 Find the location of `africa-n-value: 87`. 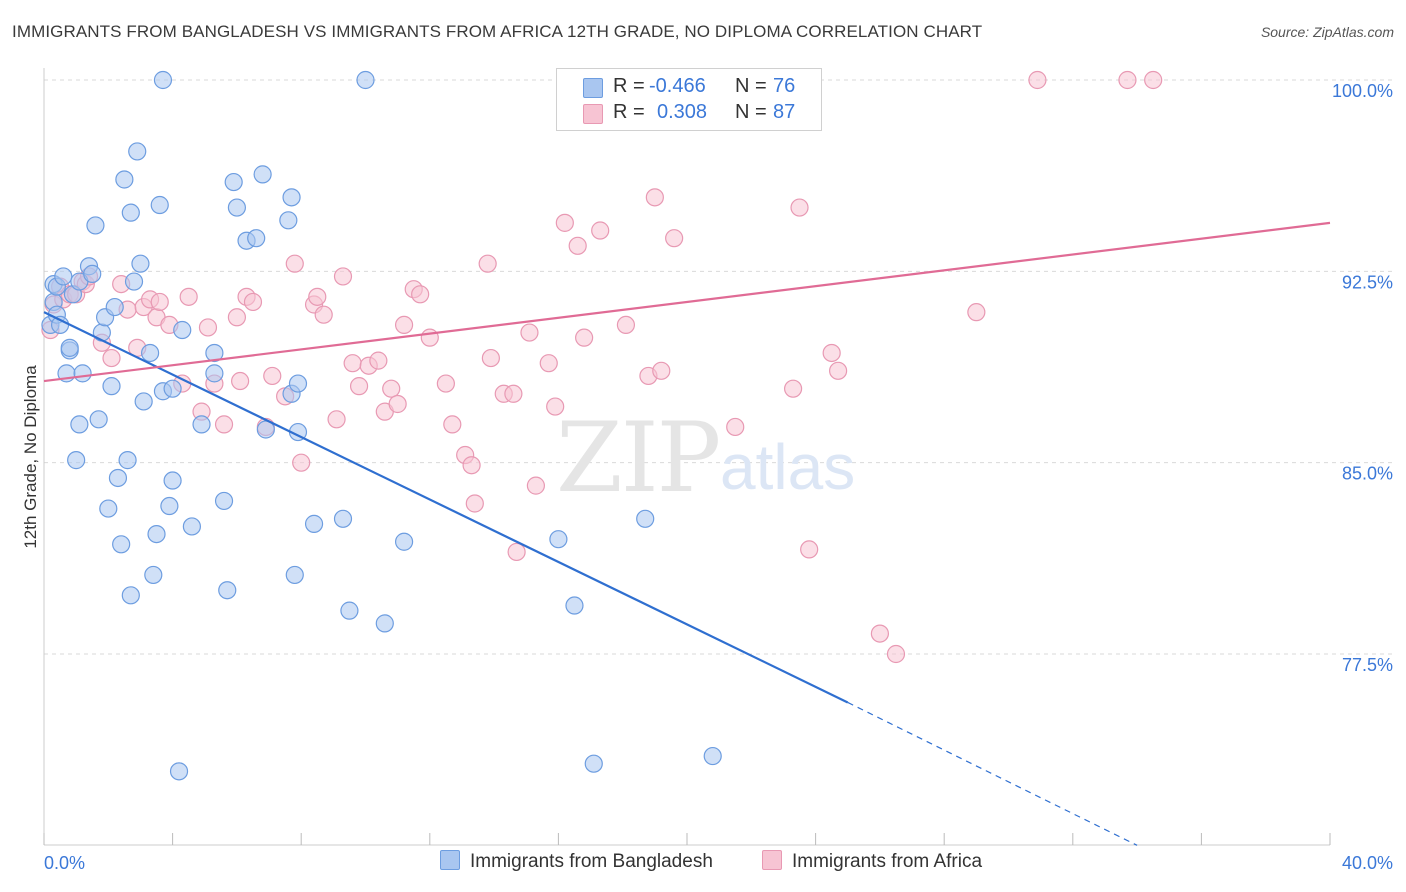

africa-n-value: 87 is located at coordinates (784, 112).